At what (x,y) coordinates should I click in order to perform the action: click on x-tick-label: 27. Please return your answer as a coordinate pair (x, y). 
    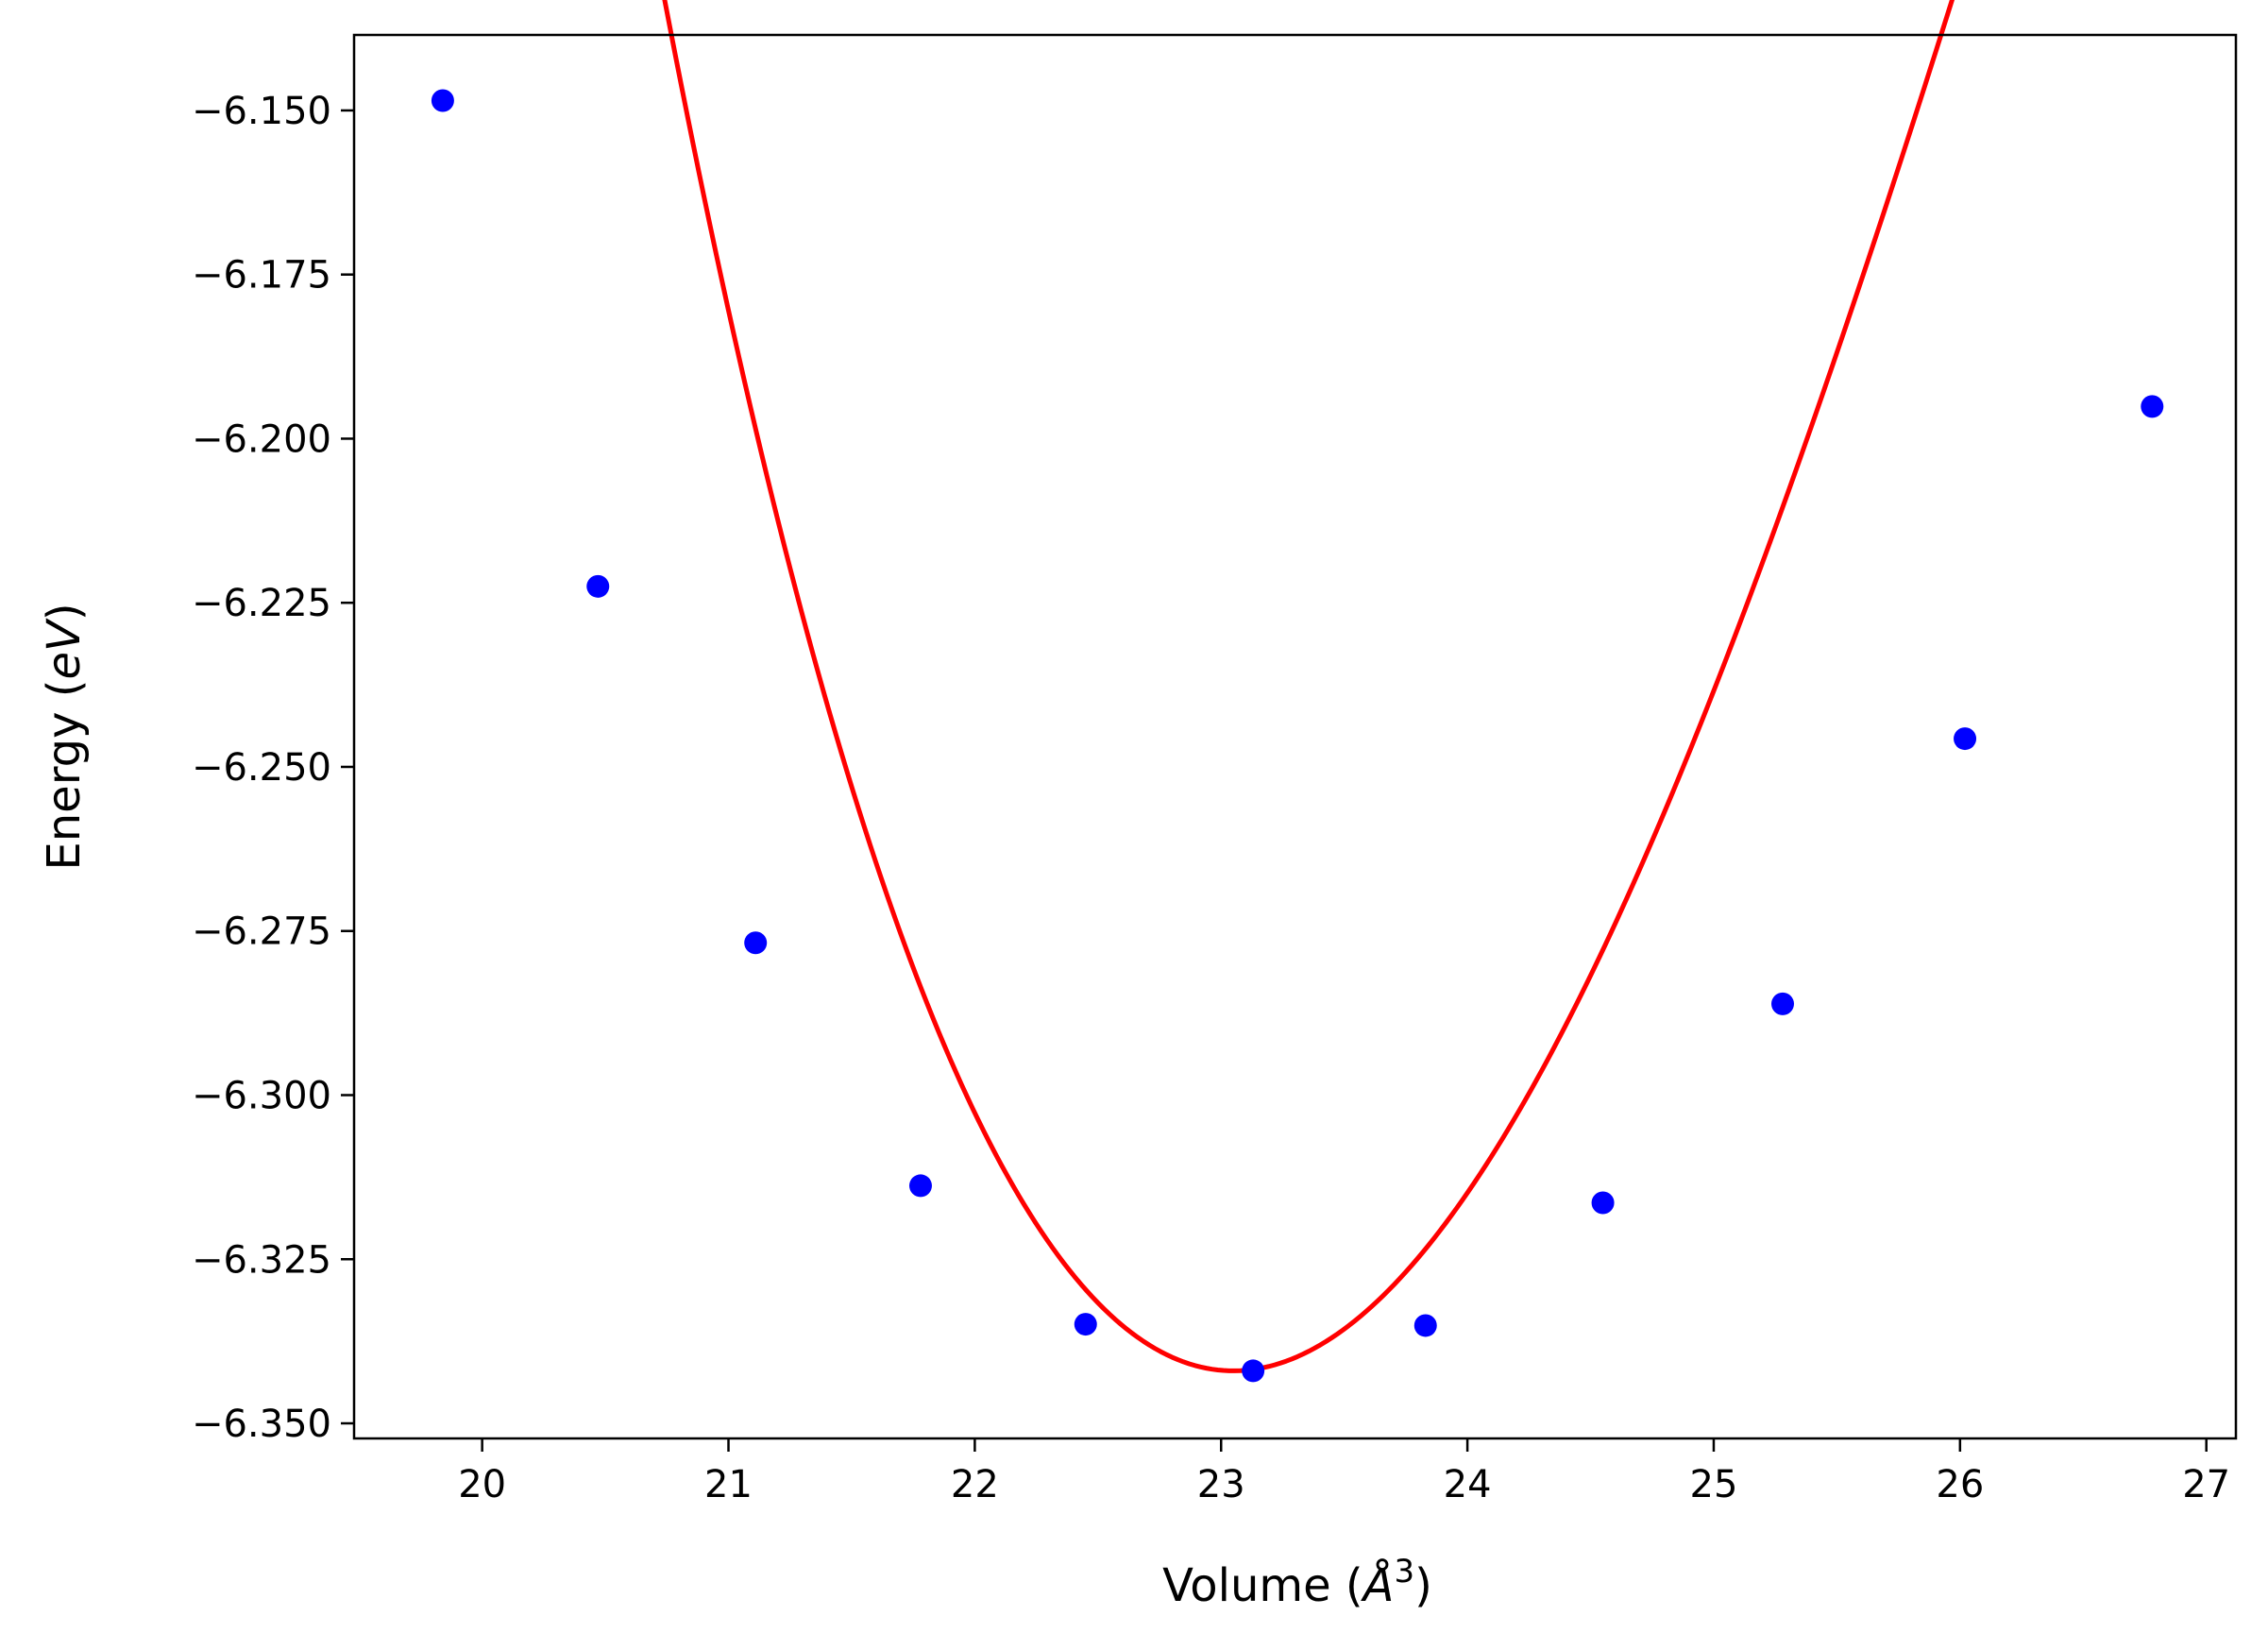
    Looking at the image, I should click on (2206, 1484).